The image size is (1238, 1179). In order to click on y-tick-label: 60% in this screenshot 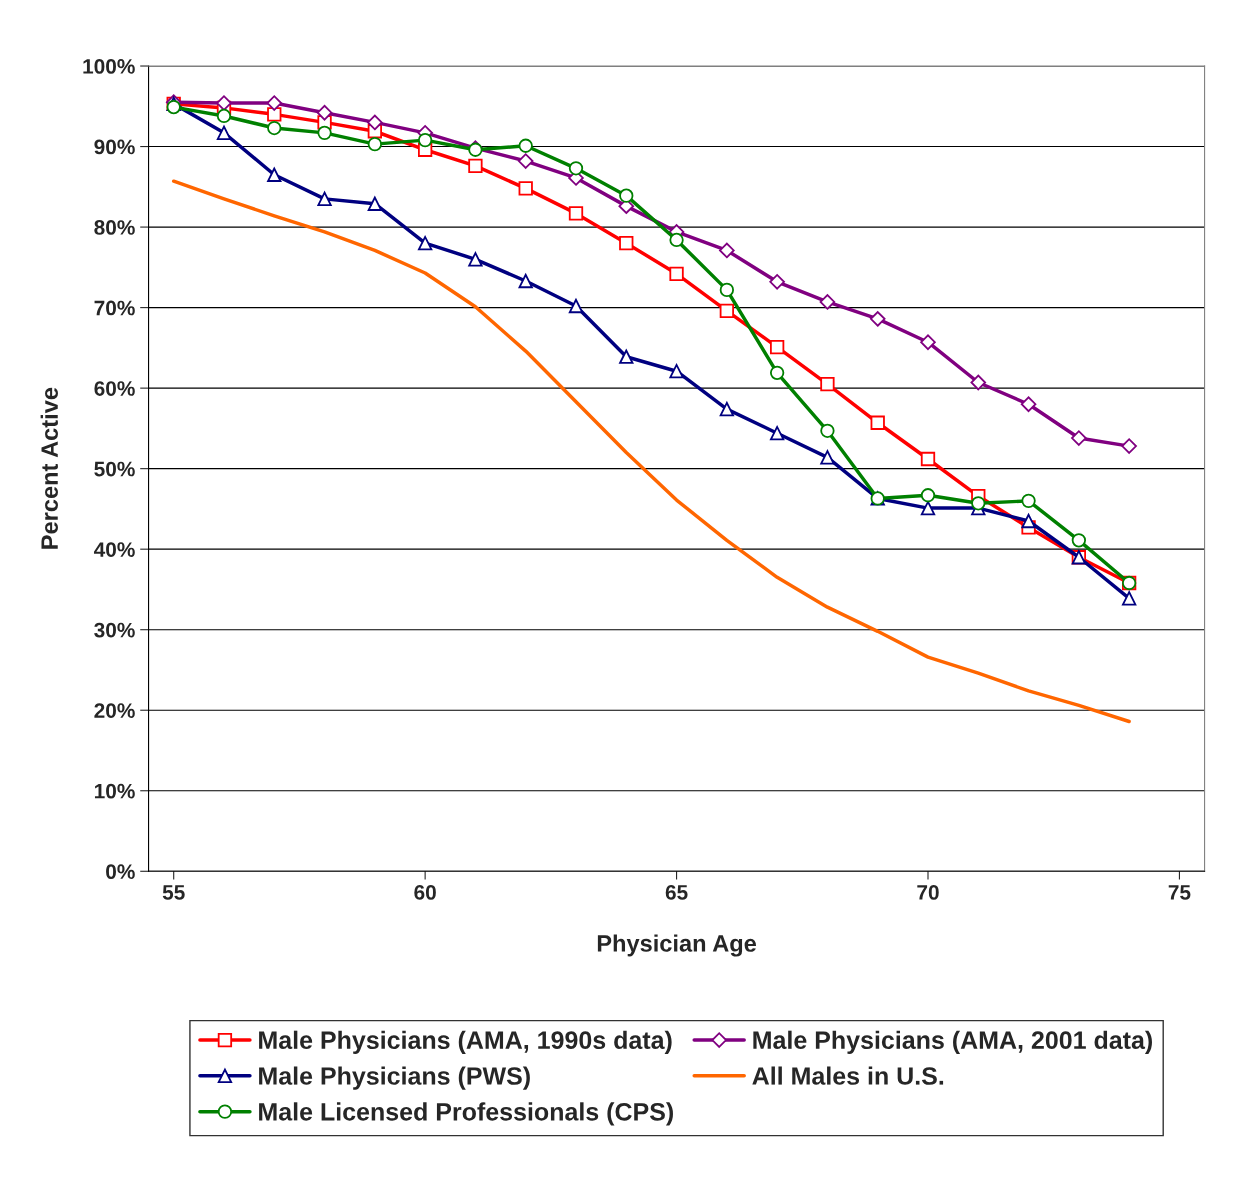, I will do `click(114, 388)`.